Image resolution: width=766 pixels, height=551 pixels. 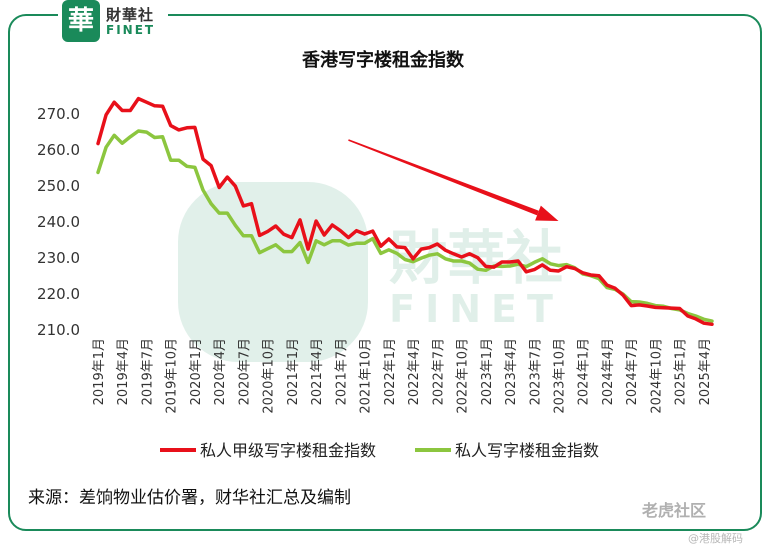 What do you see at coordinates (99, 371) in the screenshot?
I see `x-tick-label: 2019年1月` at bounding box center [99, 371].